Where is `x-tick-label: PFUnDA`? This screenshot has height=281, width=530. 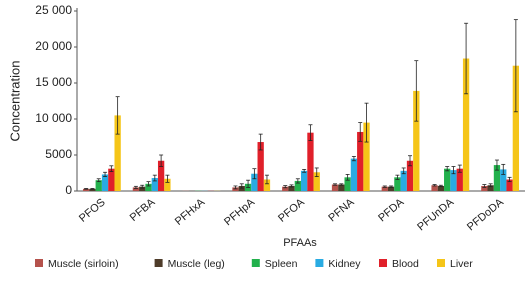 x-tick-label: PFUnDA is located at coordinates (435, 215).